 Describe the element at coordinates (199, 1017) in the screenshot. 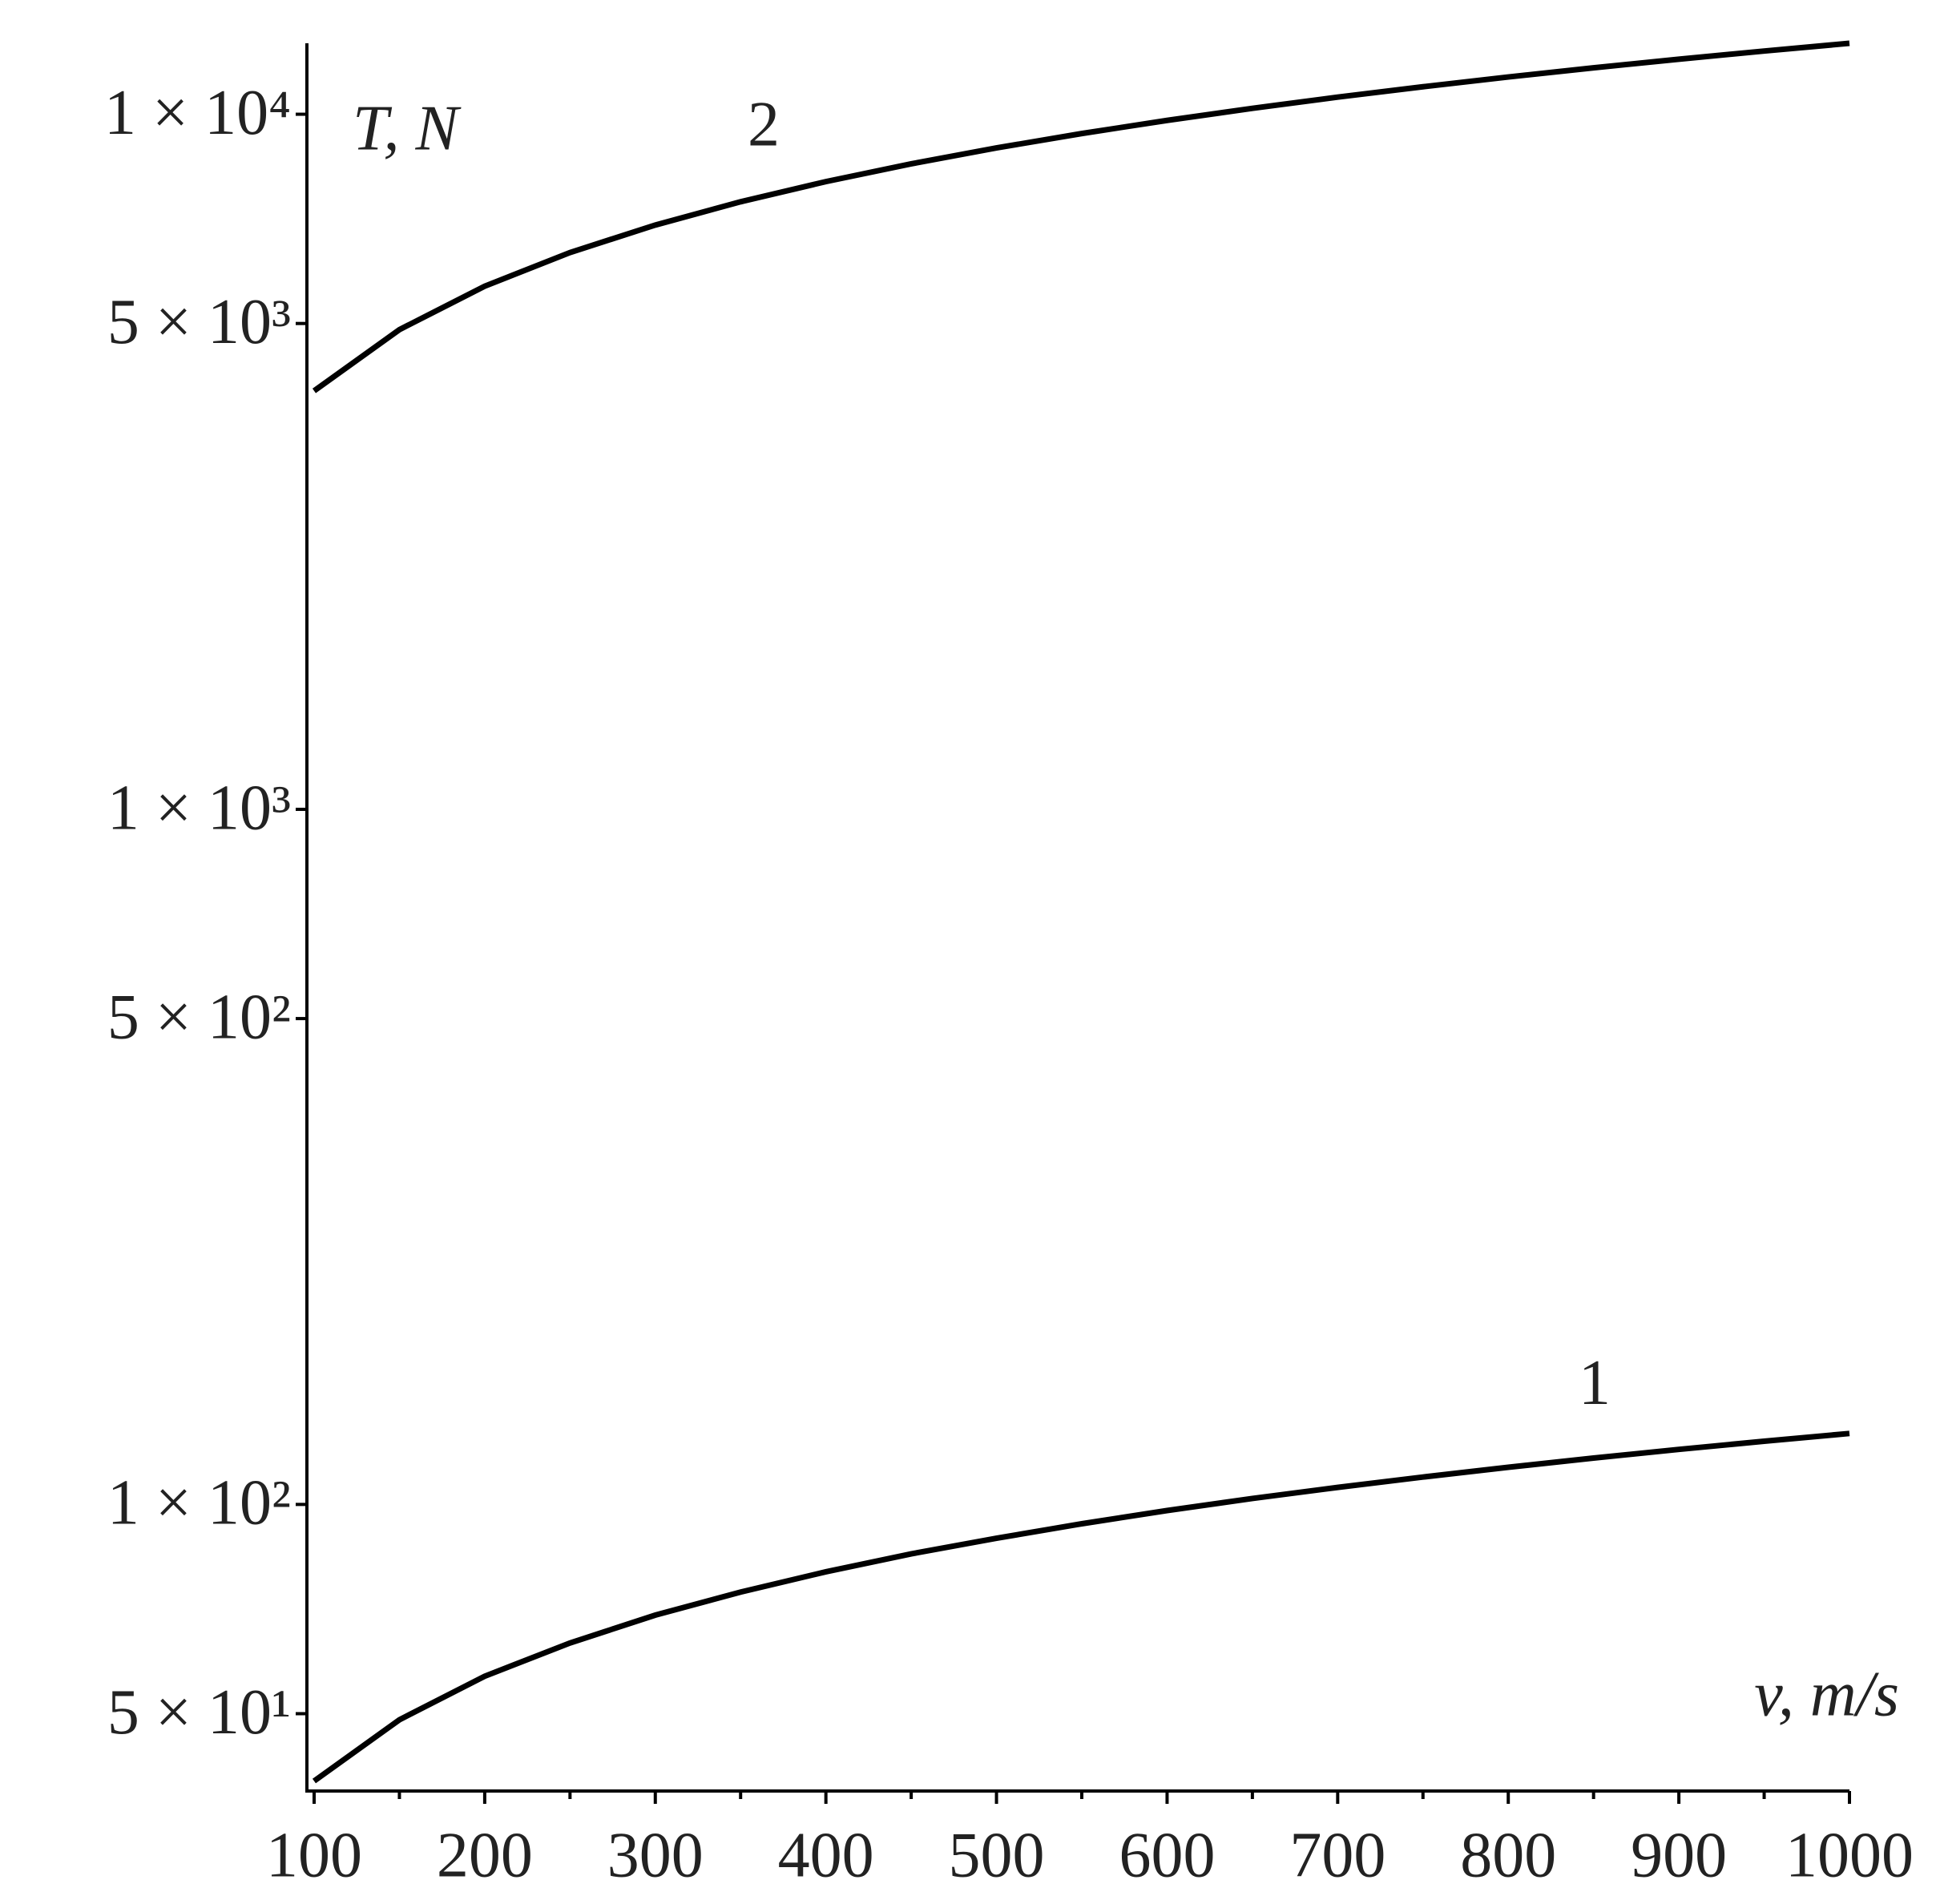

I see `y-tick-label: 5 × 10²` at that location.